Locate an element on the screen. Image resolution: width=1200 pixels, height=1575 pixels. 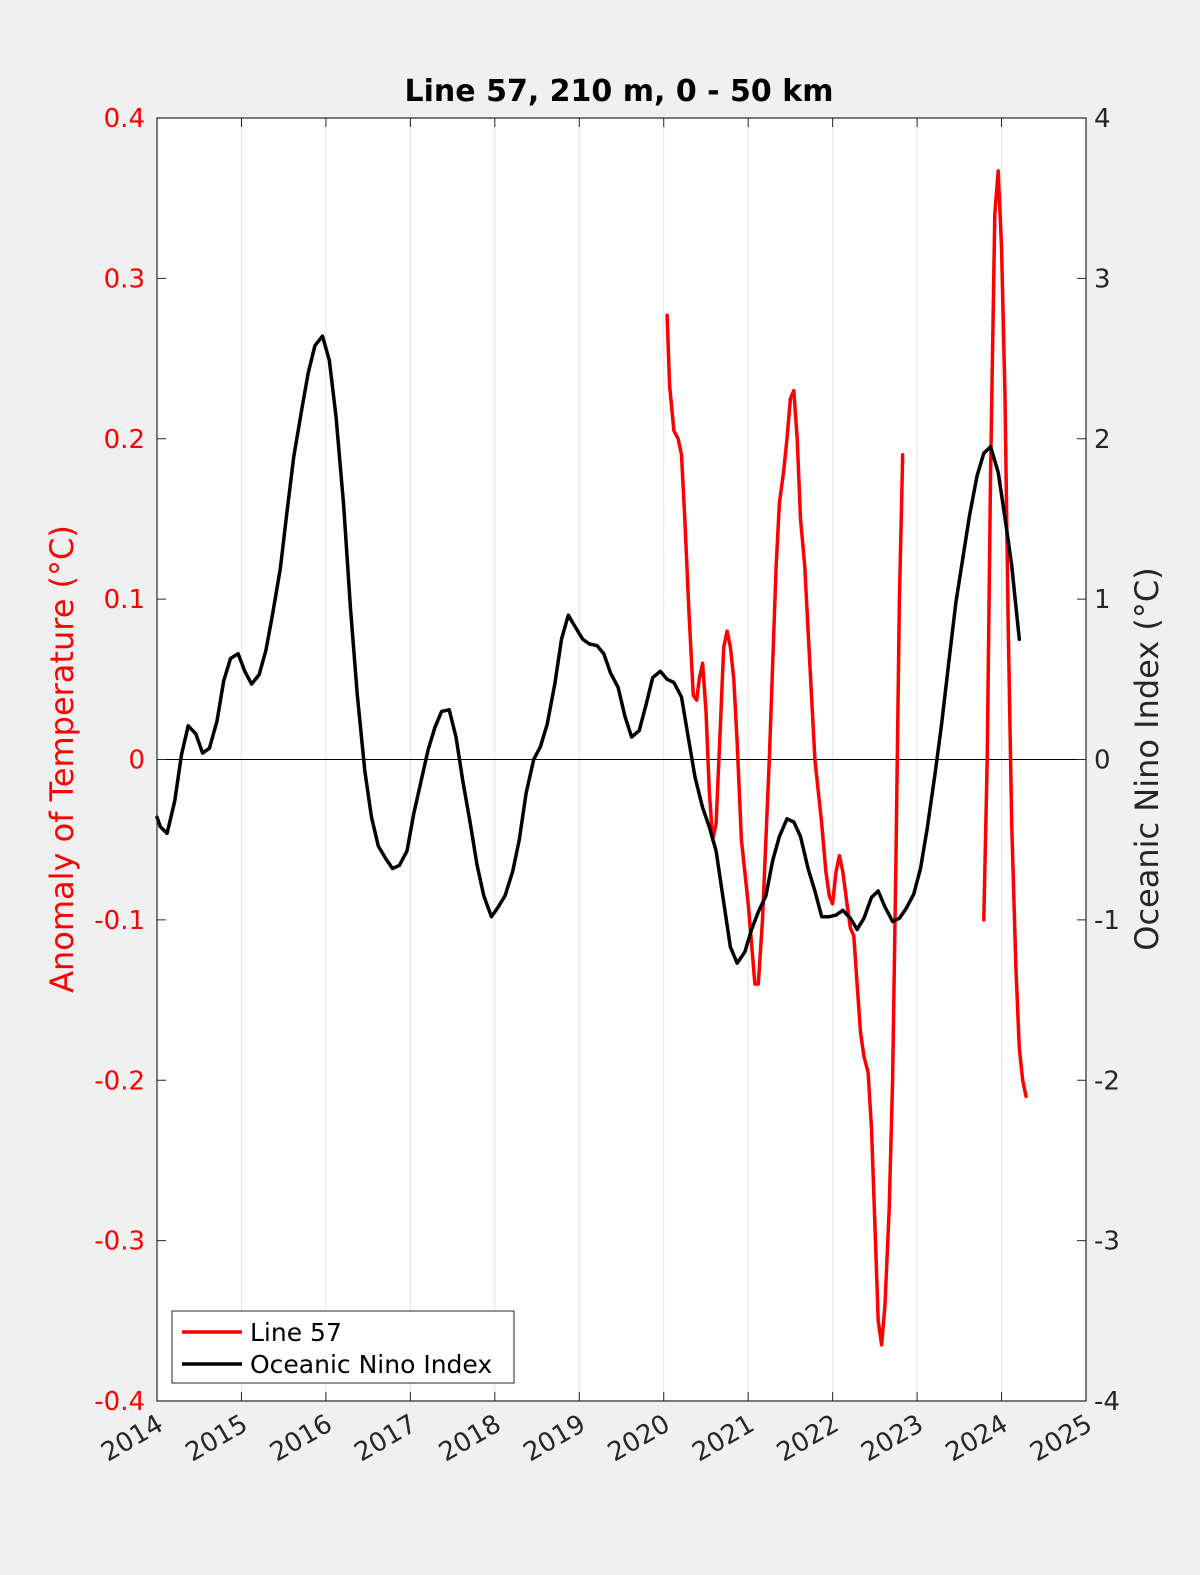
x-tick-label: 2023 is located at coordinates (892, 1438).